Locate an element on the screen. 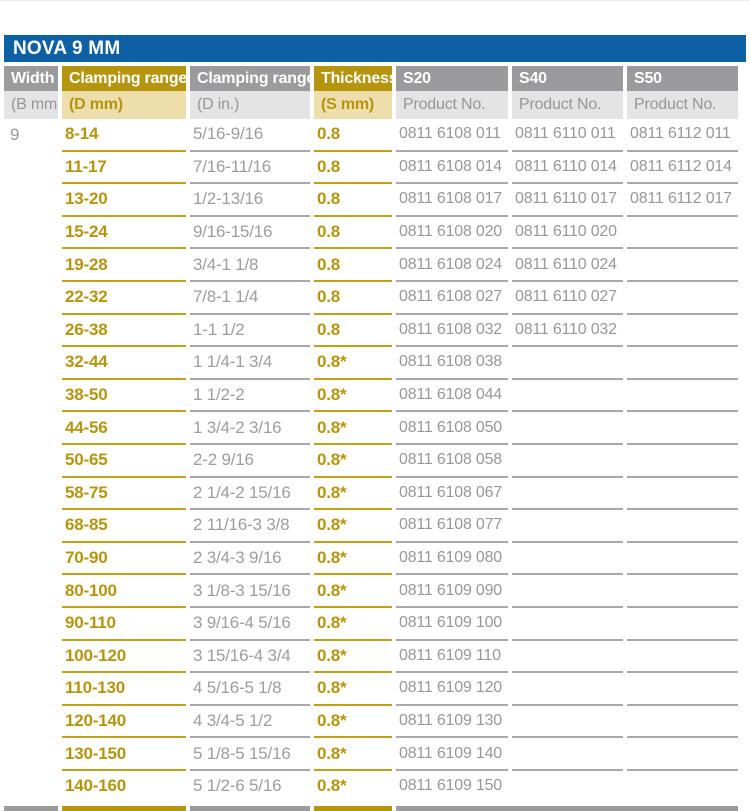 Image resolution: width=750 pixels, height=811 pixels. cell-clamping-in: 1 1/2-2 is located at coordinates (250, 396).